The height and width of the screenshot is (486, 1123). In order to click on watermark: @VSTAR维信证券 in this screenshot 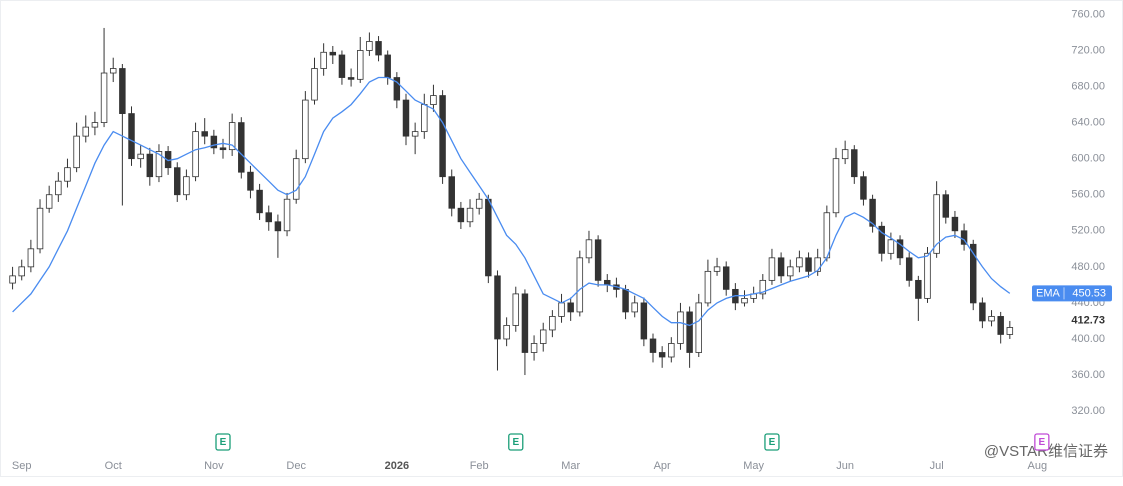, I will do `click(1046, 451)`.